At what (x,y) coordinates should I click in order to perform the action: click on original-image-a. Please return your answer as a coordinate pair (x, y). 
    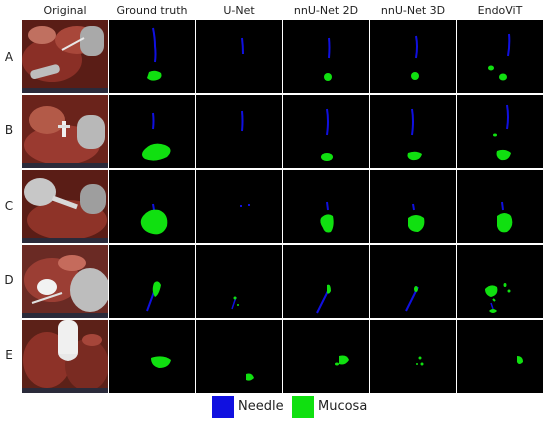
    Looking at the image, I should click on (65, 56).